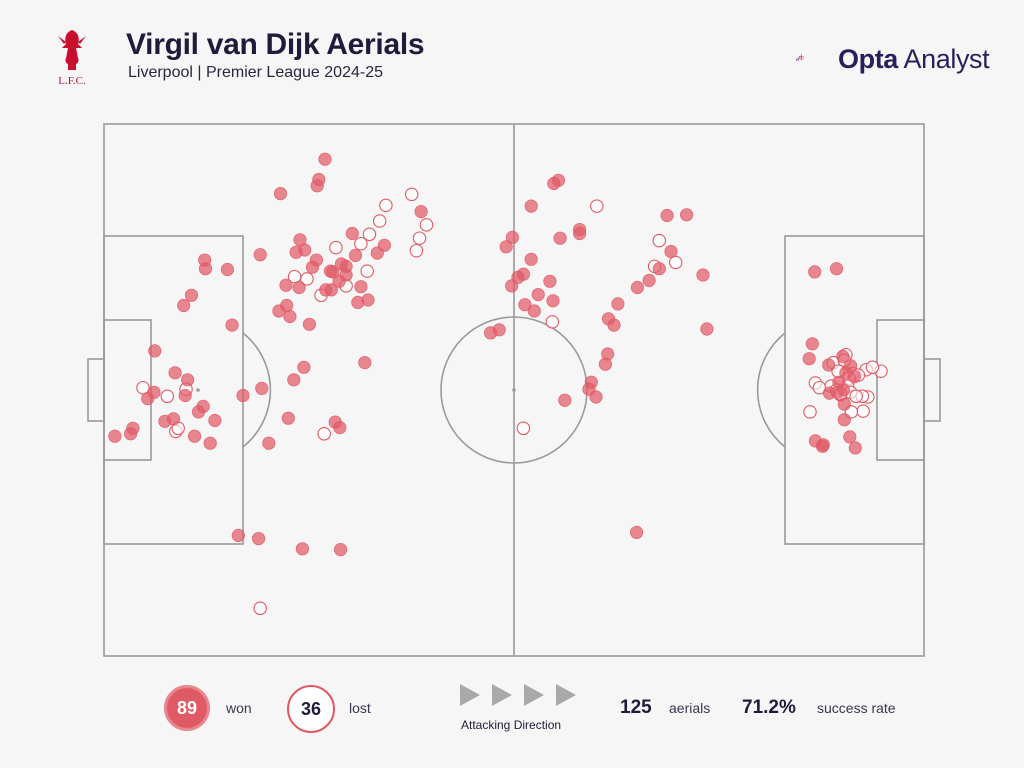 This screenshot has height=768, width=1024. I want to click on pitch-spots, so click(514, 390).